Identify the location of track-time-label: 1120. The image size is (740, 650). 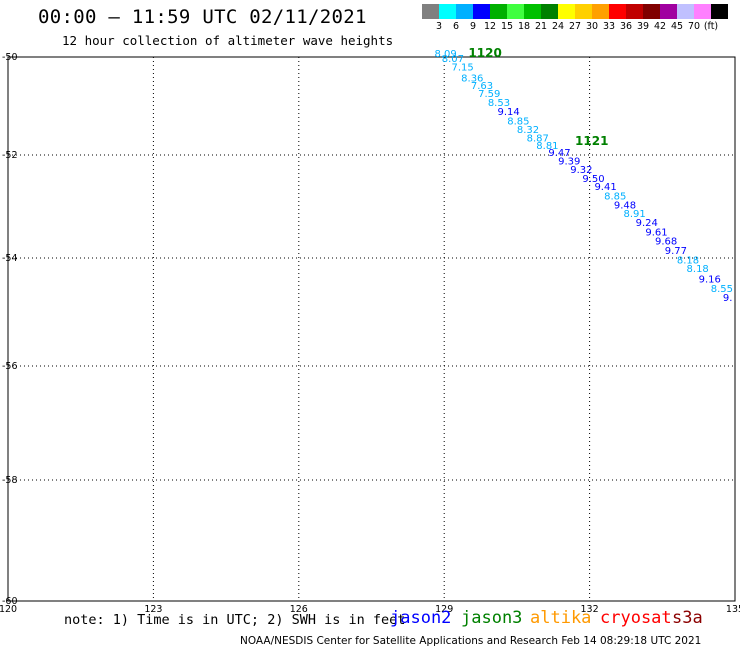
(484, 53).